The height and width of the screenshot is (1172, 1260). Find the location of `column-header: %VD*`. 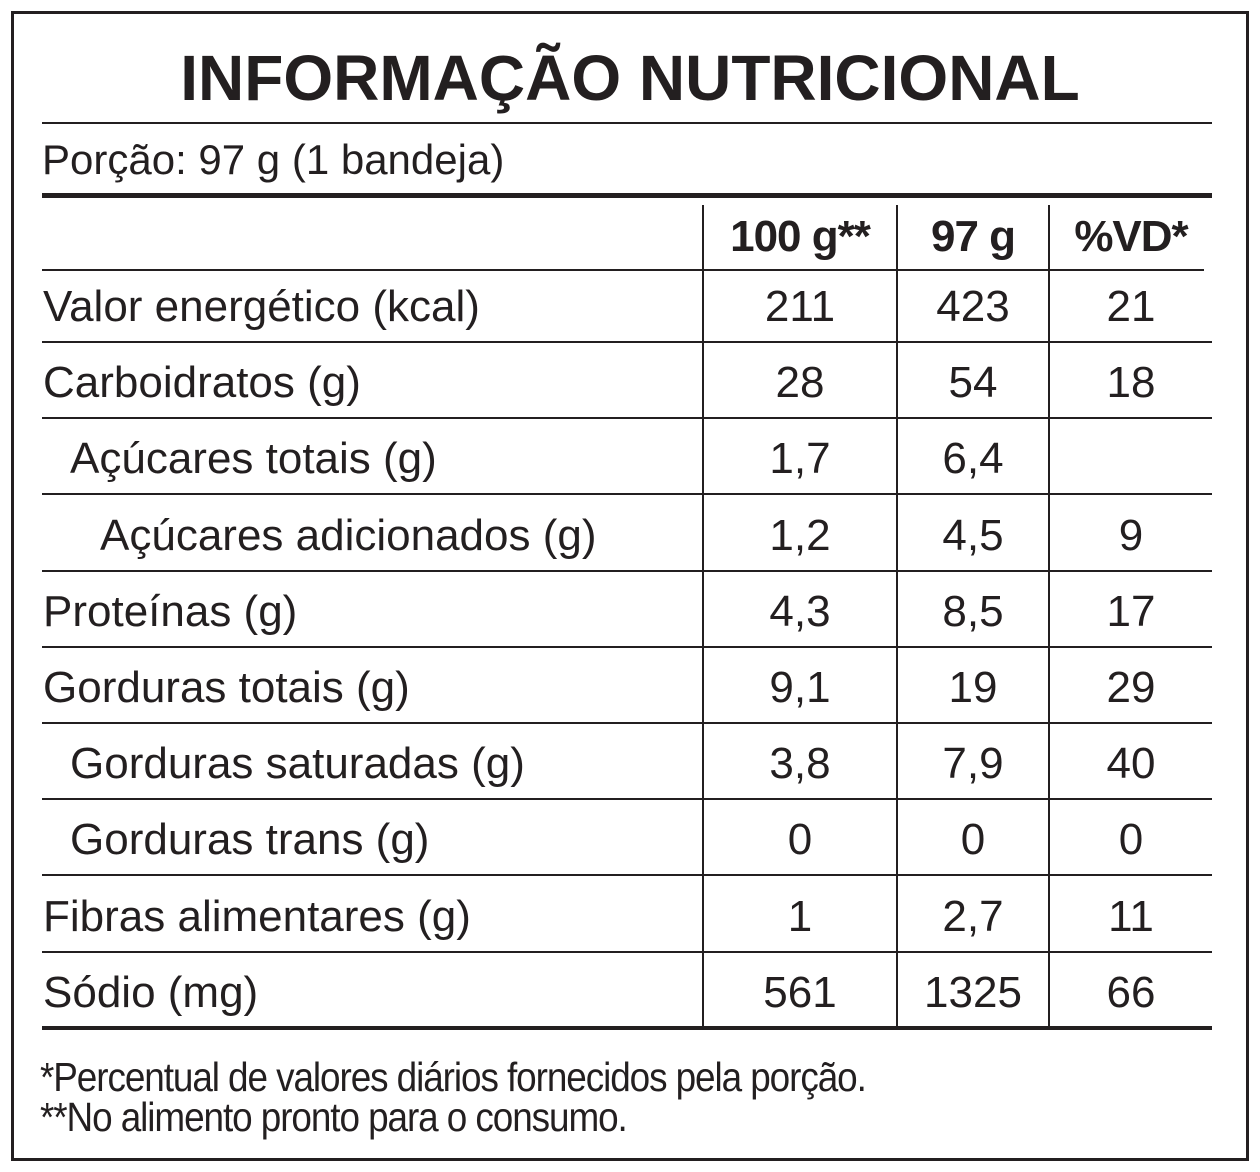

column-header: %VD* is located at coordinates (1131, 236).